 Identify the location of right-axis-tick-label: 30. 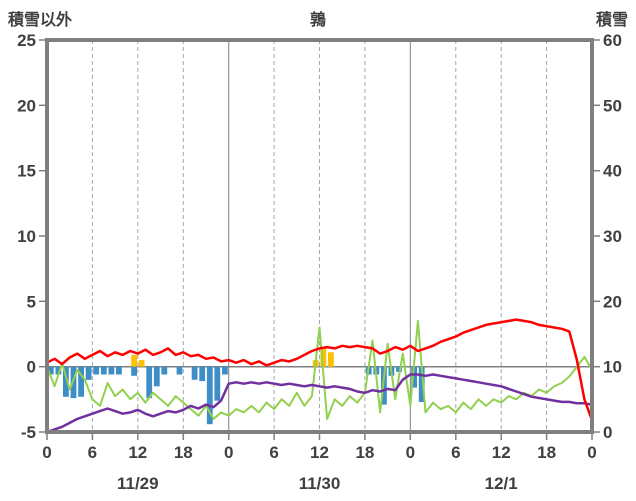
(612, 236).